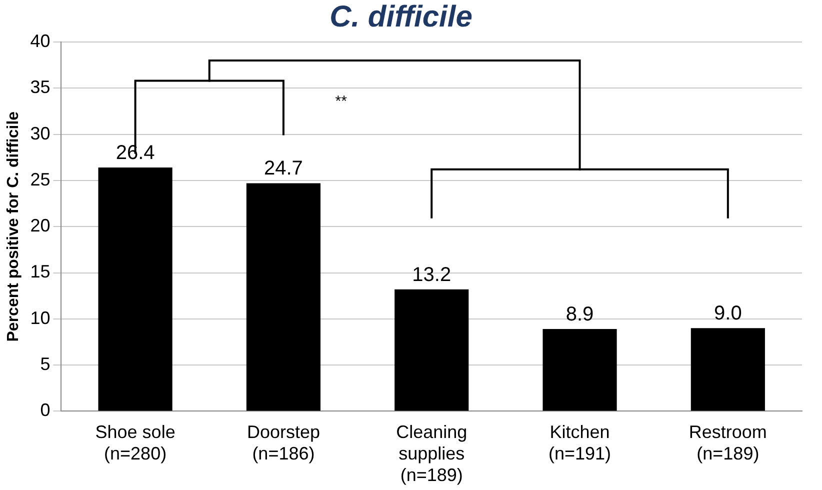 Image resolution: width=822 pixels, height=490 pixels. Describe the element at coordinates (283, 169) in the screenshot. I see `data-label: 24.7` at that location.